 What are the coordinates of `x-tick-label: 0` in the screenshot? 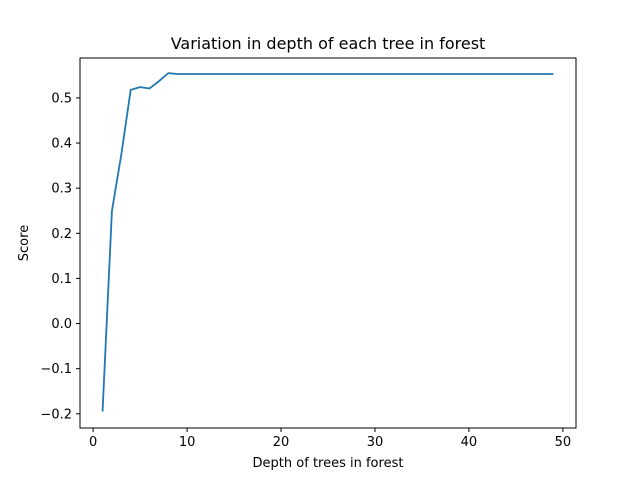 It's located at (93, 442).